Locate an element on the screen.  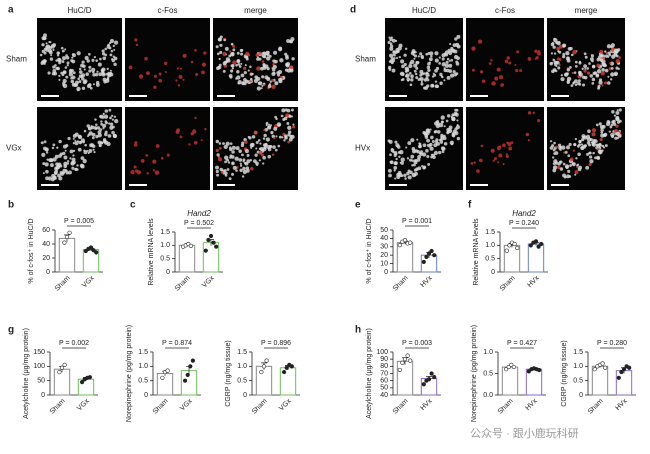
row-label: VGx is located at coordinates (14, 148).